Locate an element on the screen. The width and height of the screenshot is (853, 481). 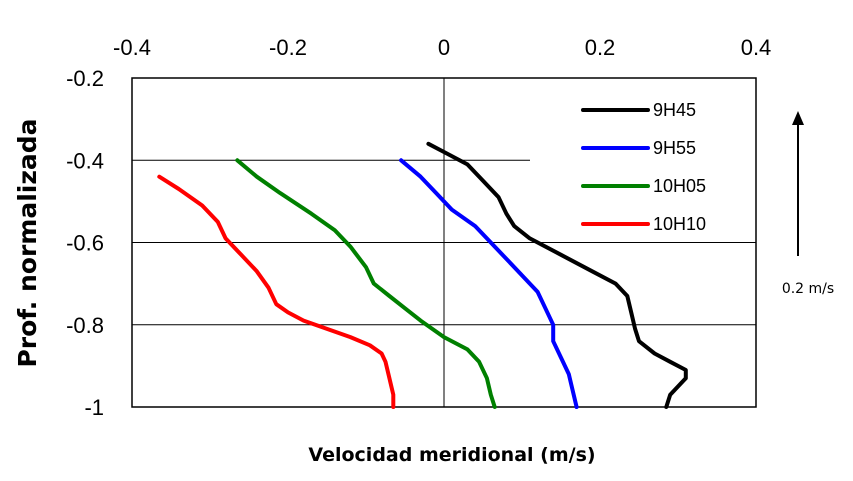
y-tick-labels: -0.2 -0.4 -0.6 -0.8 -1 is located at coordinates (85, 243).